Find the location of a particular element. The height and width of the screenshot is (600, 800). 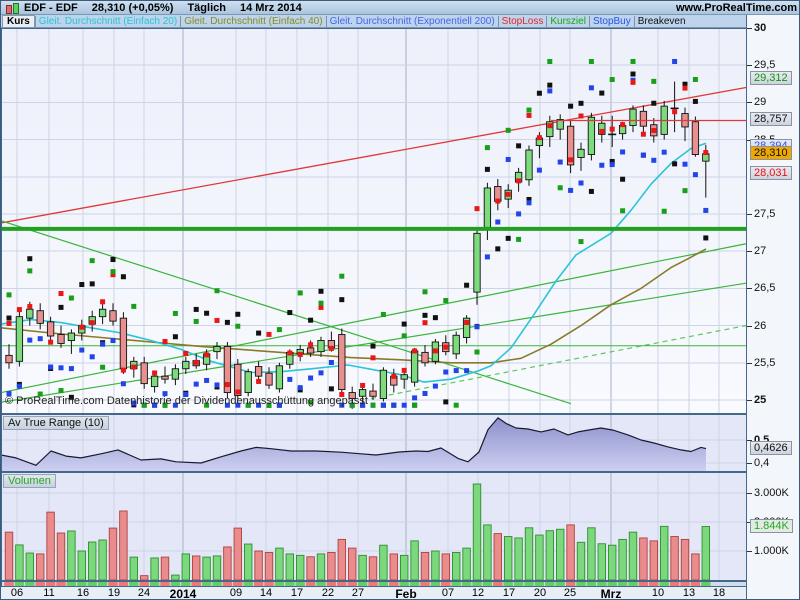

legend-item-stopbuy: StopBuy is located at coordinates (611, 21).